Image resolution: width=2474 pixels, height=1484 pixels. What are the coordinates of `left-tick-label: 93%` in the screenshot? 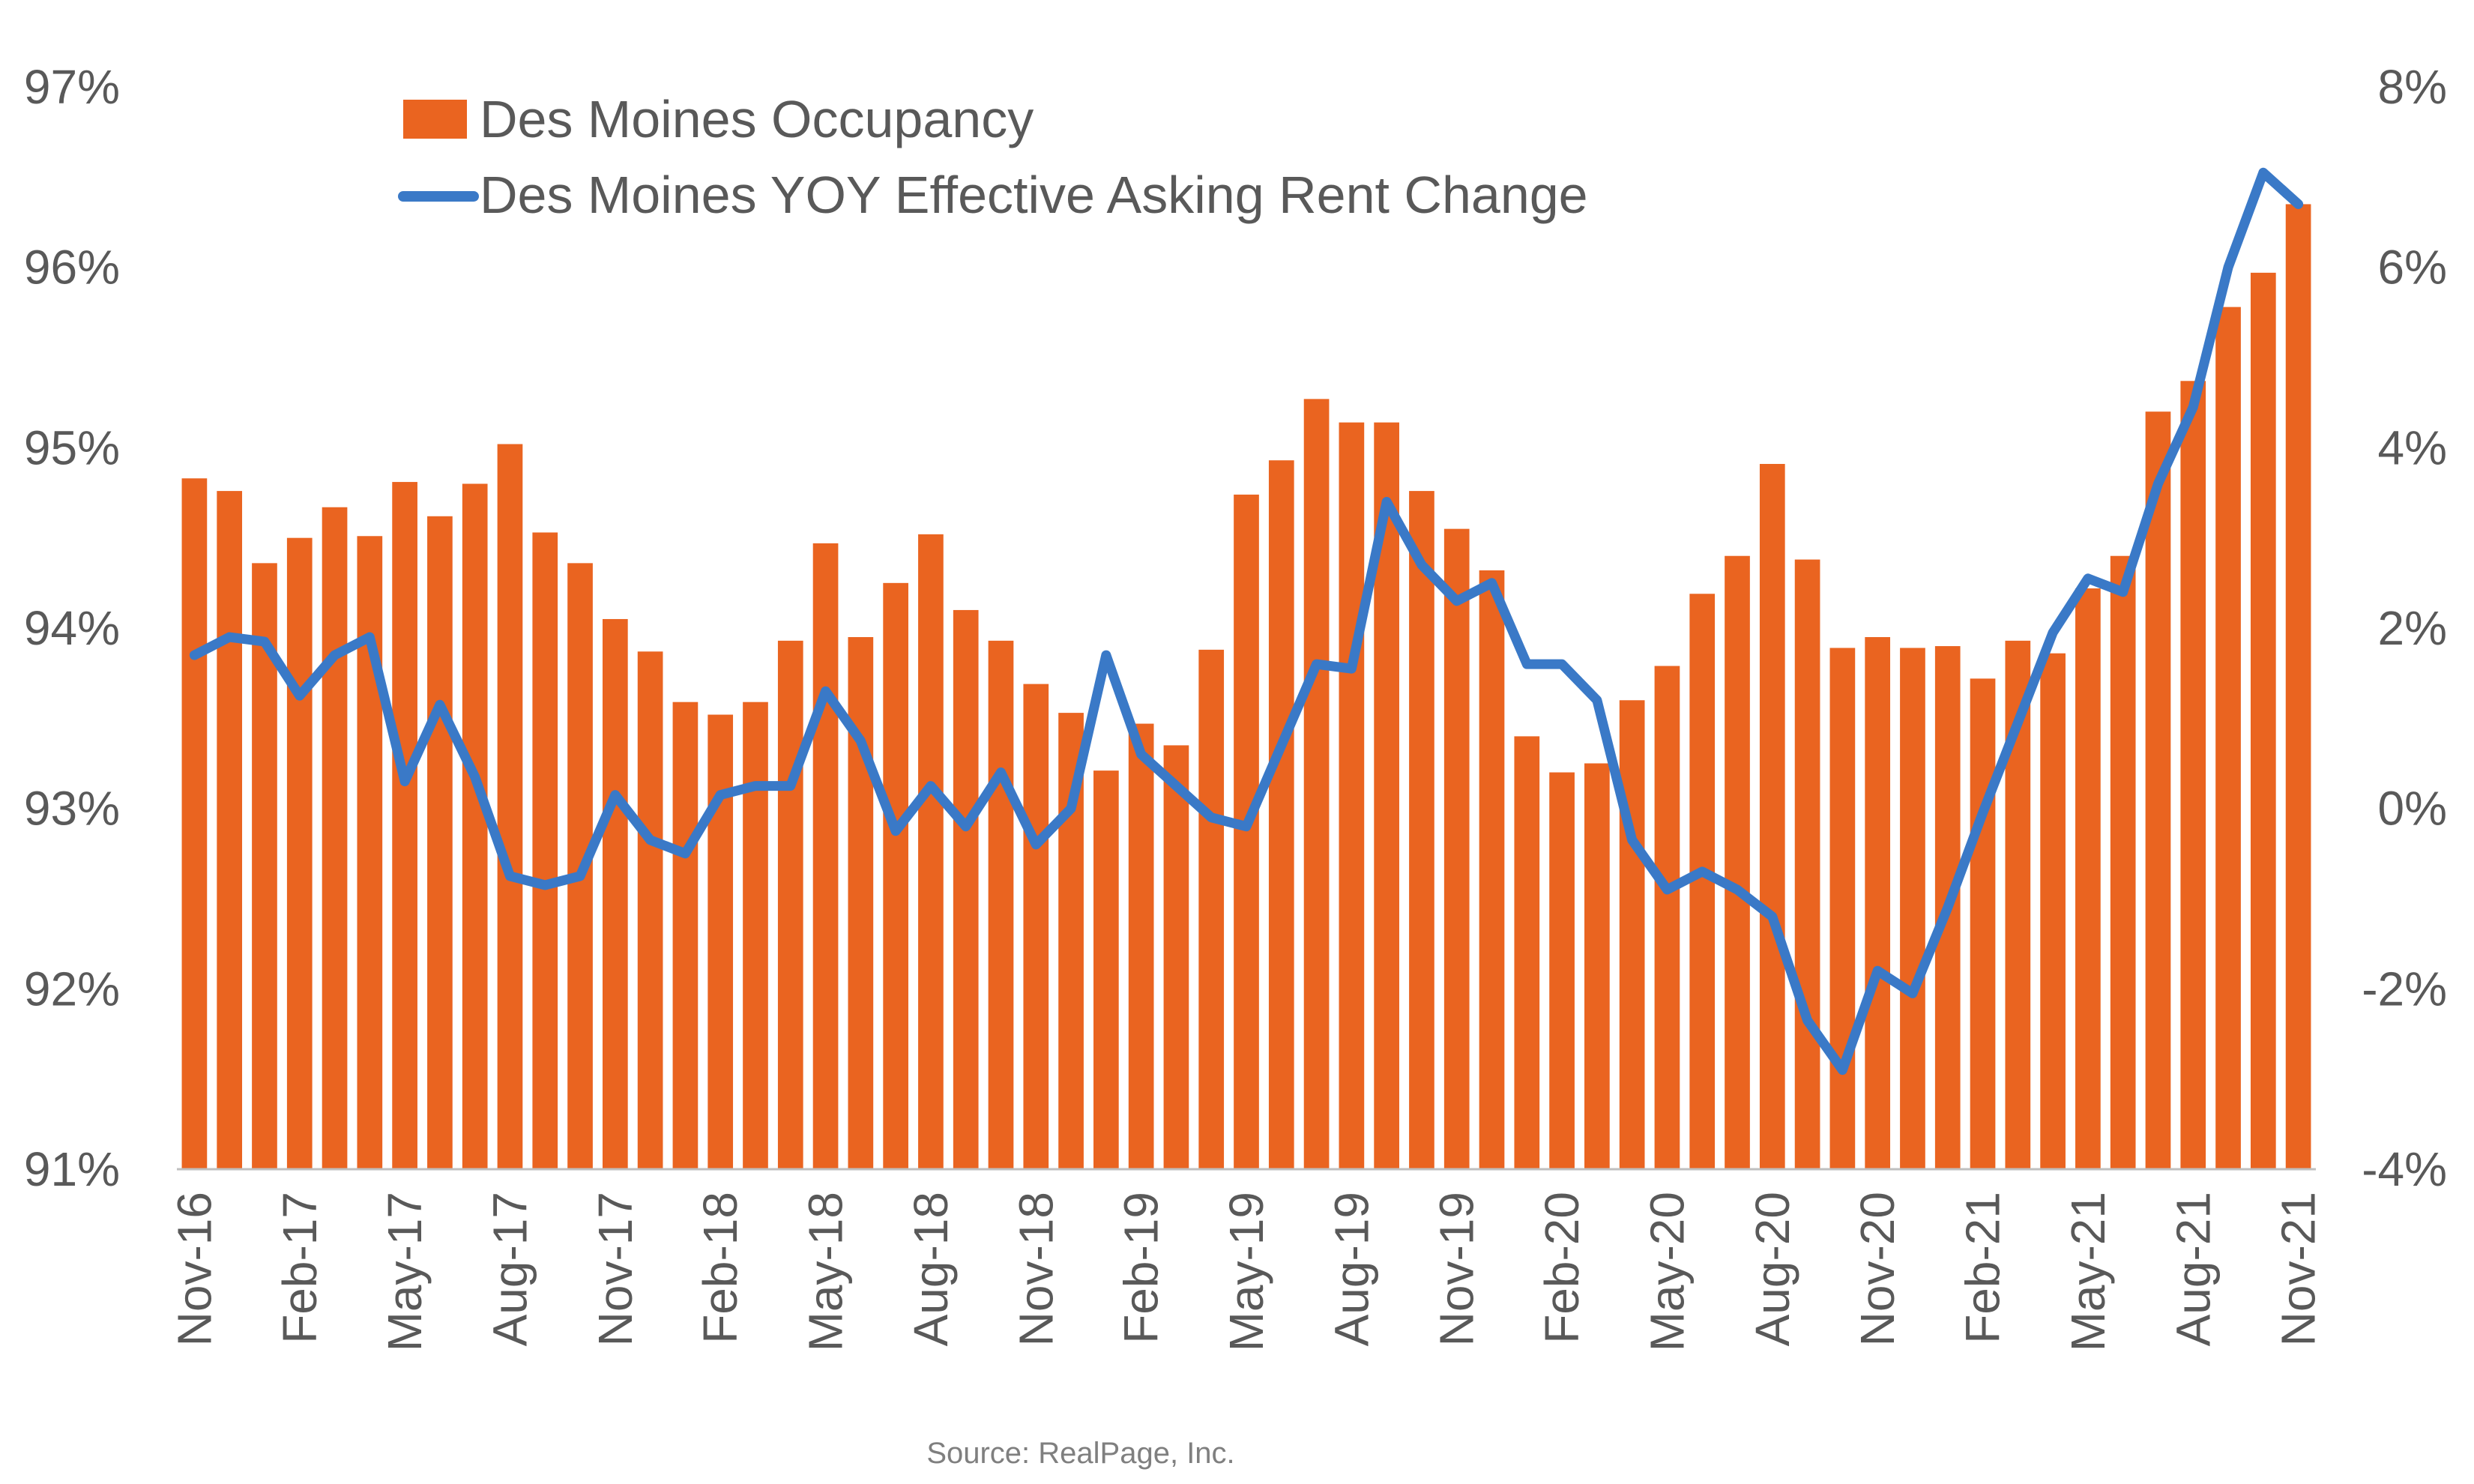 It's located at (72, 809).